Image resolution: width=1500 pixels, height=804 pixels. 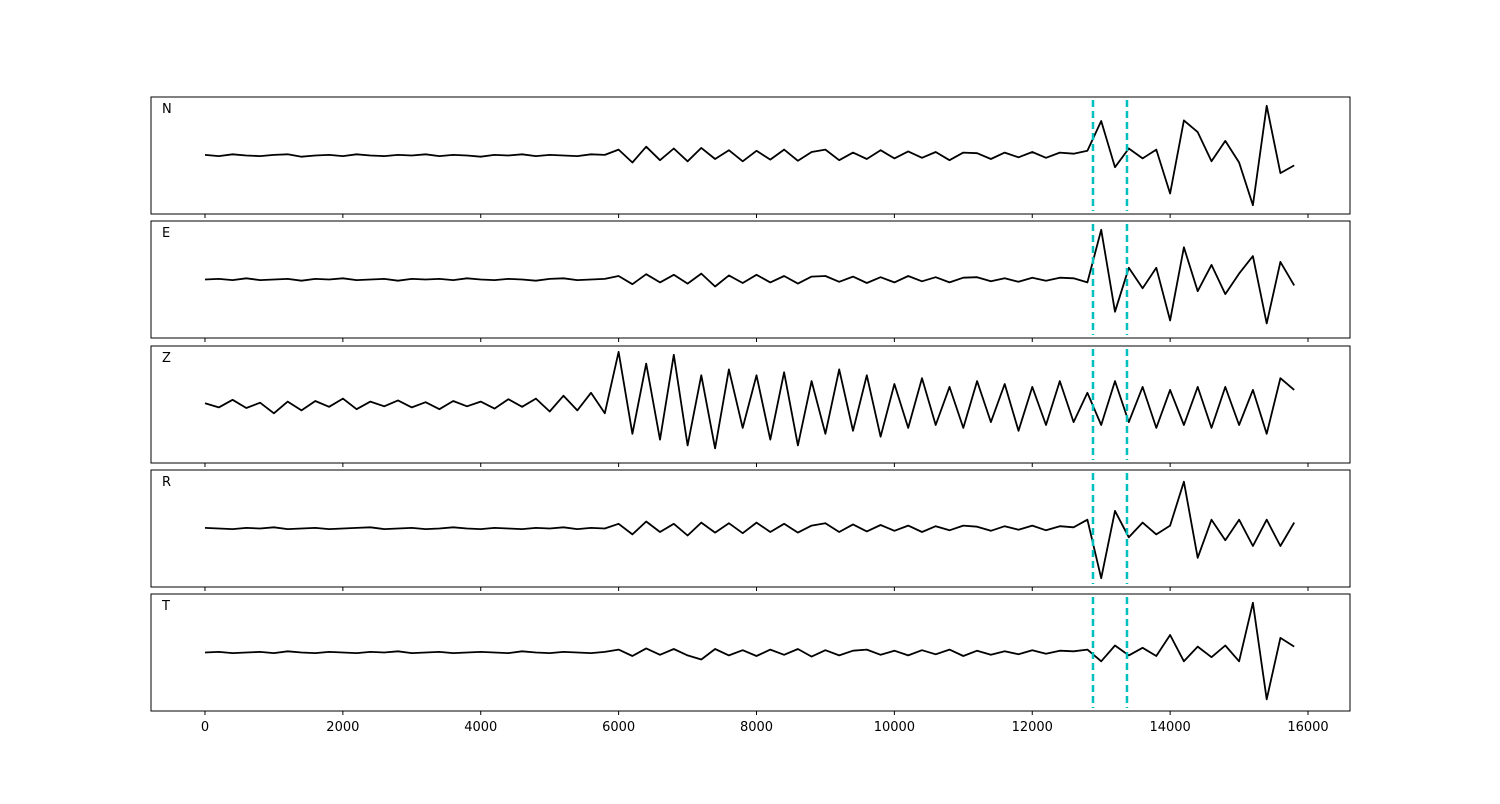 What do you see at coordinates (1169, 727) in the screenshot?
I see `x-tick-label: 14000` at bounding box center [1169, 727].